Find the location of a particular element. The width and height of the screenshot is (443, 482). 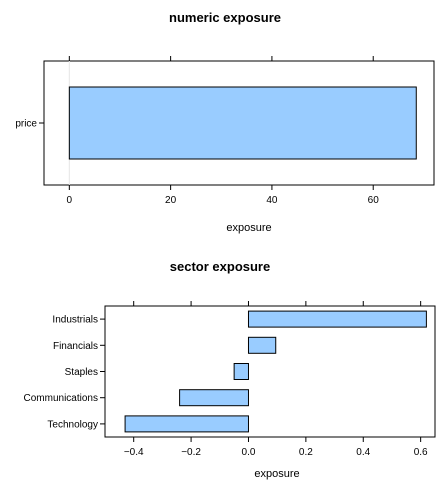

x-tick-label: 60 is located at coordinates (374, 200).